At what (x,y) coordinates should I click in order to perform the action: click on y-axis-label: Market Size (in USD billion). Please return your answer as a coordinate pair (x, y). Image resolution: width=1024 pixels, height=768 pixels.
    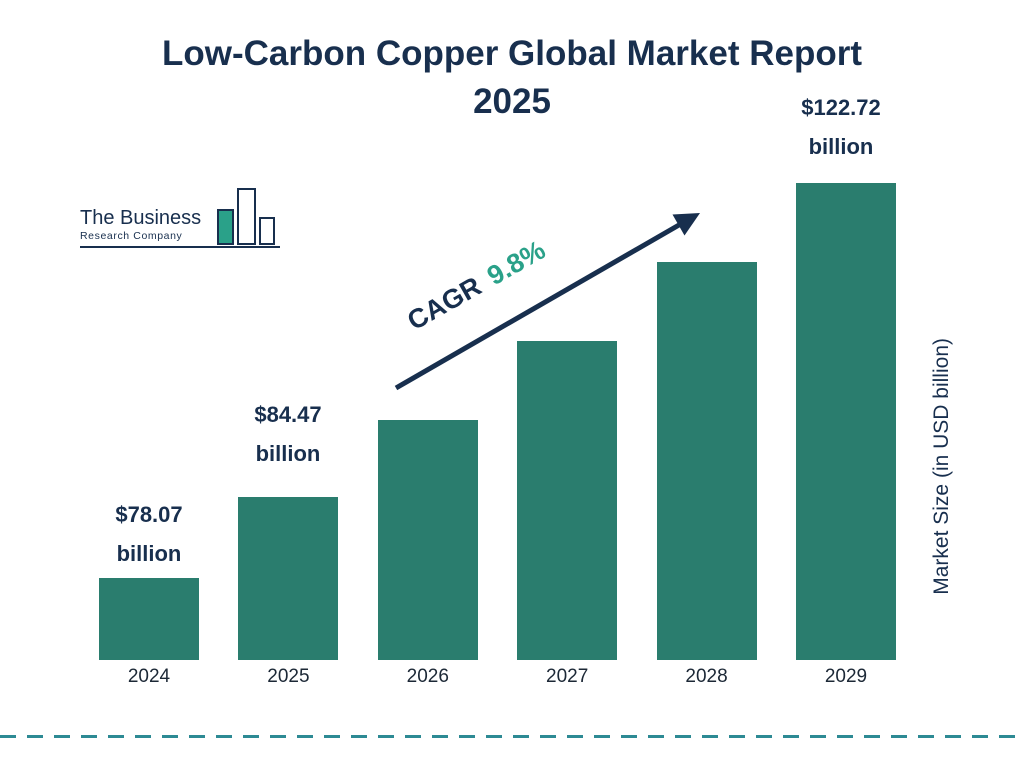
    Looking at the image, I should click on (941, 466).